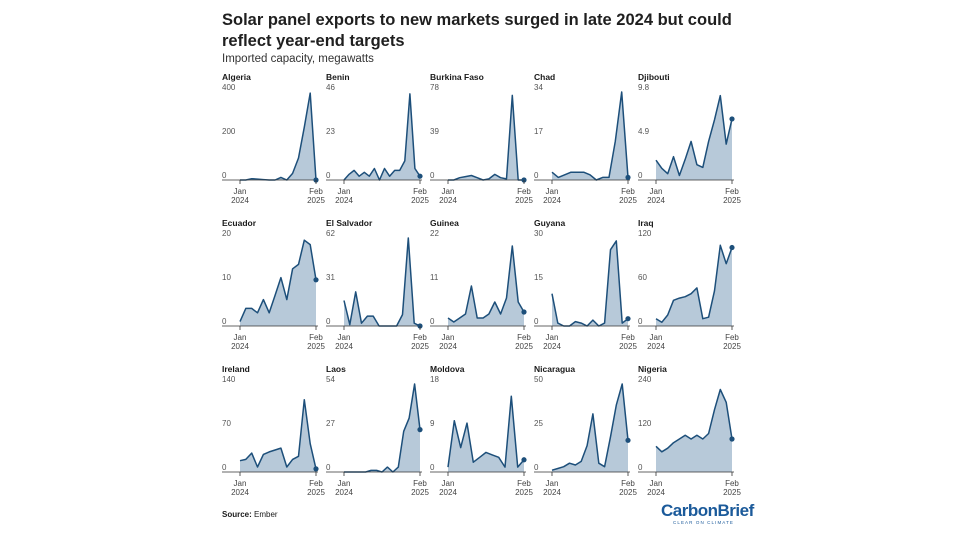 The width and height of the screenshot is (960, 540). I want to click on line-nigeria, so click(694, 420).